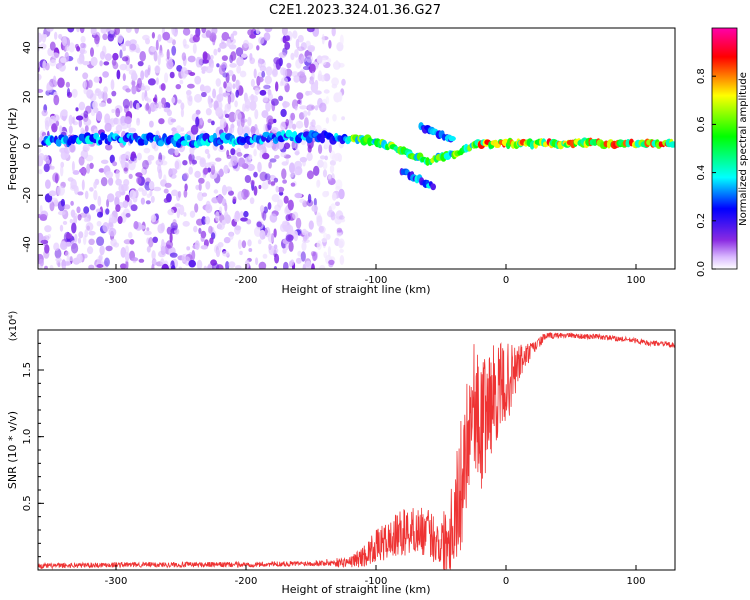 The width and height of the screenshot is (750, 600). What do you see at coordinates (724, 148) in the screenshot?
I see `colorbar-gradient` at bounding box center [724, 148].